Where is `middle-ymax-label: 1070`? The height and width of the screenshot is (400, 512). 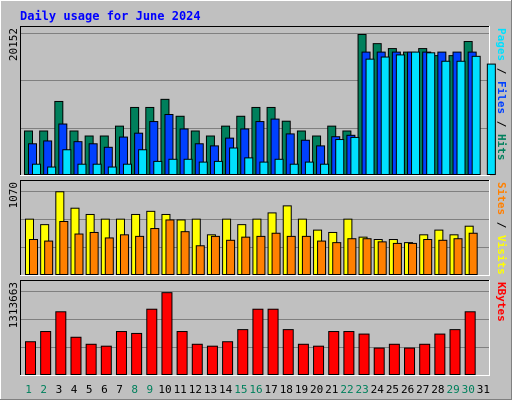
middle-ymax-label: 1070 is located at coordinates (13, 195).